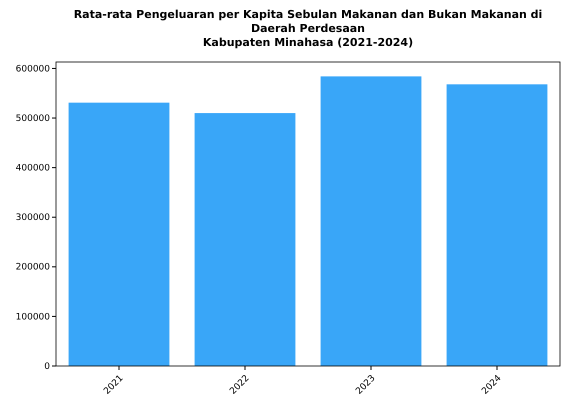 Image resolution: width=576 pixels, height=410 pixels. I want to click on y-tick-label: 600000, so click(33, 69).